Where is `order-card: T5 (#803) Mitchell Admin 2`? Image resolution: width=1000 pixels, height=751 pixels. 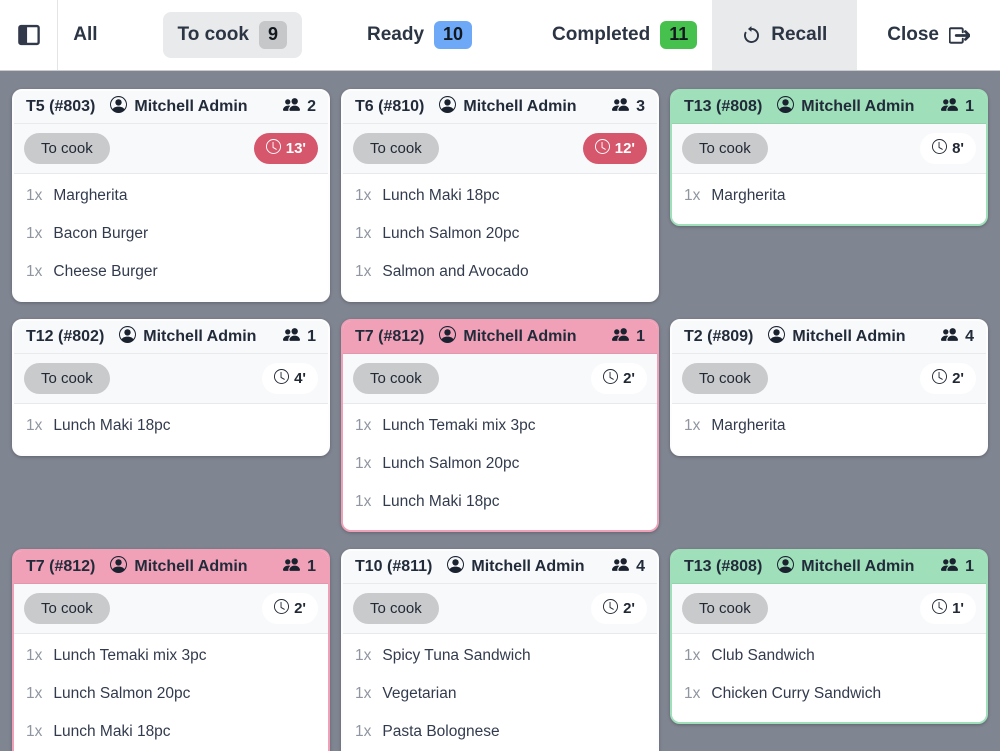 order-card: T5 (#803) Mitchell Admin 2 is located at coordinates (171, 195).